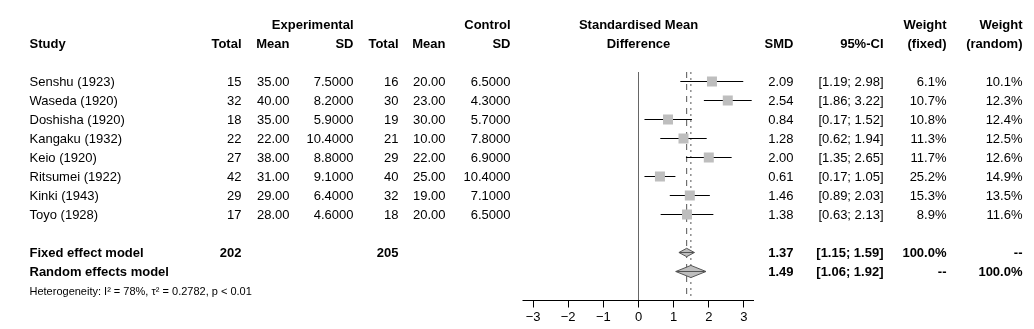 The image size is (1034, 329). I want to click on text: 5.9000, so click(333, 119).